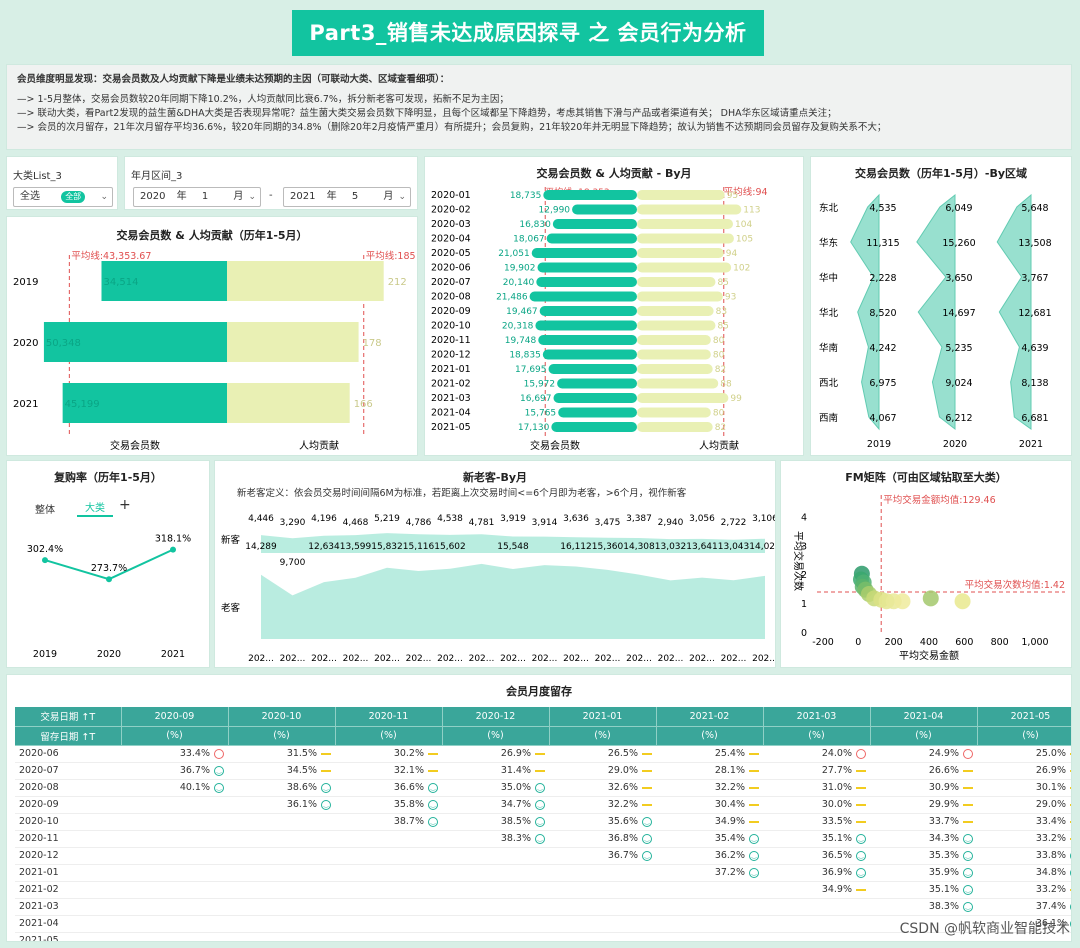 This screenshot has height=948, width=1080. What do you see at coordinates (639, 547) in the screenshot?
I see `old-value-label: 14,308` at bounding box center [639, 547].